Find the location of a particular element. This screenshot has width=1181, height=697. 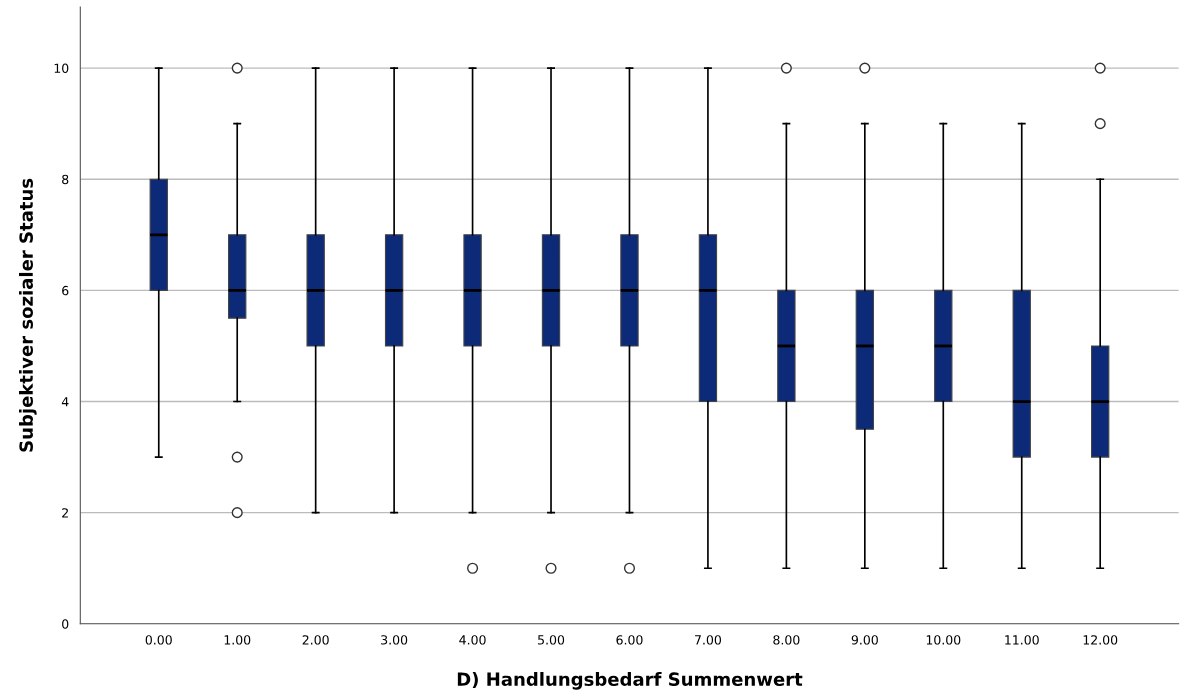

y-tick-label: 10 is located at coordinates (61, 68).